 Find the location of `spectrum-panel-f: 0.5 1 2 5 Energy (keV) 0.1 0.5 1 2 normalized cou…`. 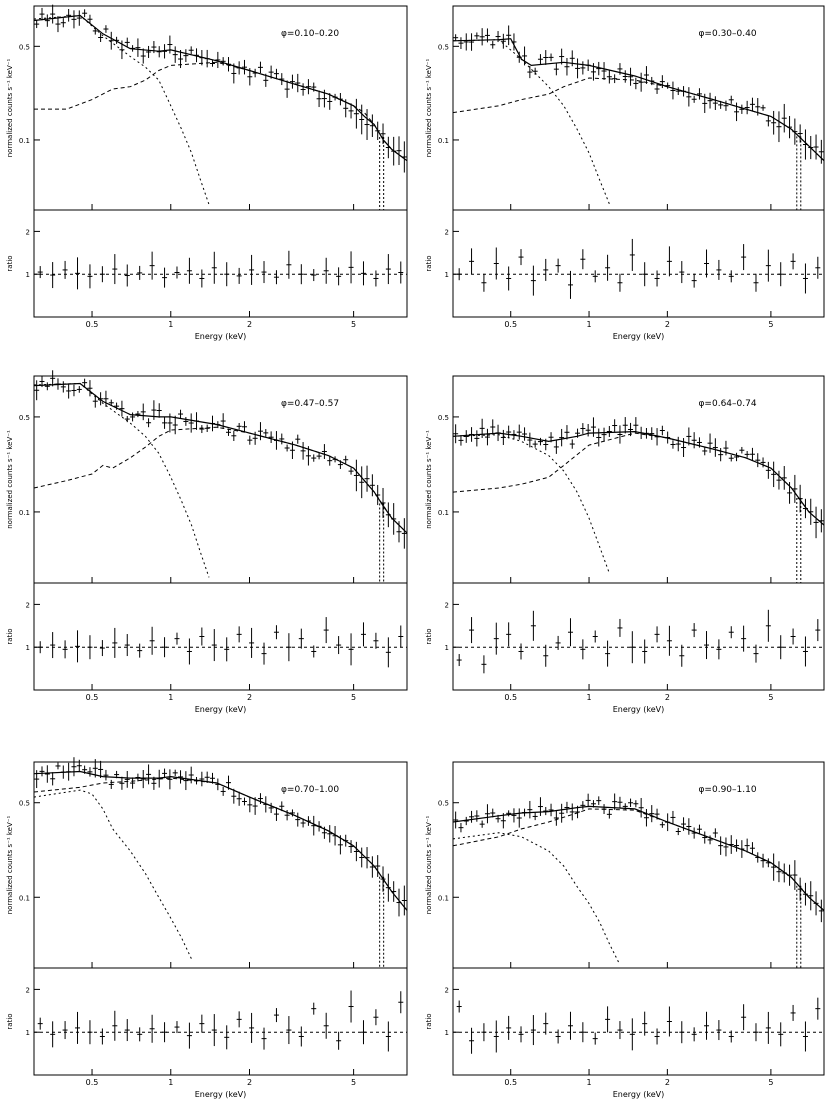

spectrum-panel-f: 0.5 1 2 5 Energy (keV) 0.1 0.5 1 2 normalized cou… is located at coordinates (625, 930).